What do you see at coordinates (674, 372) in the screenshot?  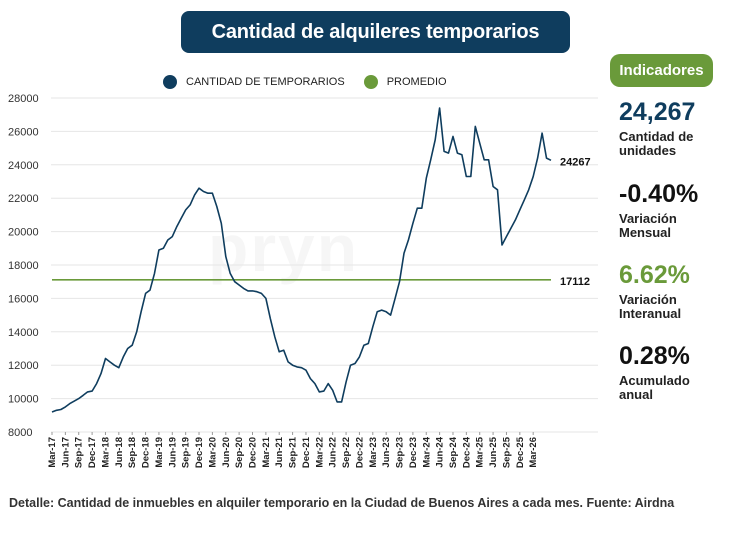 I see `indicator-accumulated: 0.28% Acumulado anual` at bounding box center [674, 372].